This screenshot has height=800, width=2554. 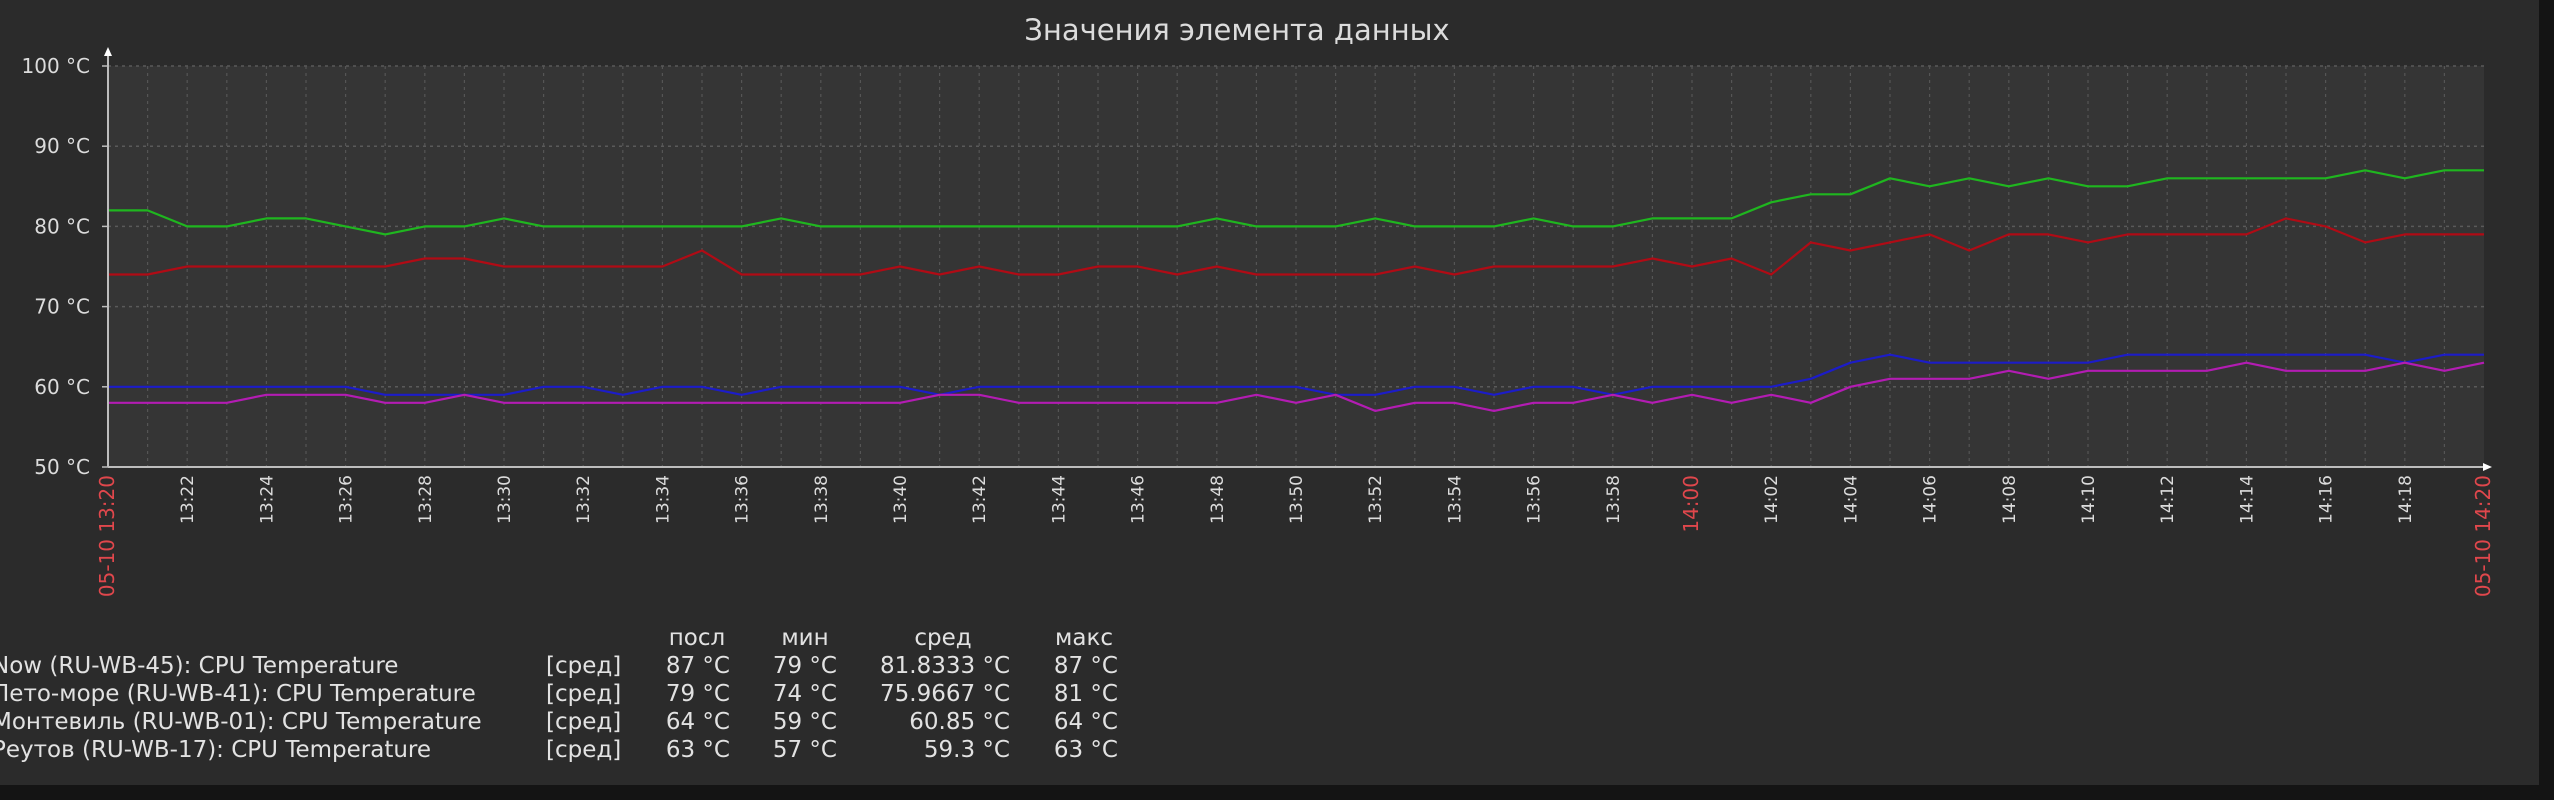 I want to click on x-tick-label: 14:04, so click(x=1851, y=499).